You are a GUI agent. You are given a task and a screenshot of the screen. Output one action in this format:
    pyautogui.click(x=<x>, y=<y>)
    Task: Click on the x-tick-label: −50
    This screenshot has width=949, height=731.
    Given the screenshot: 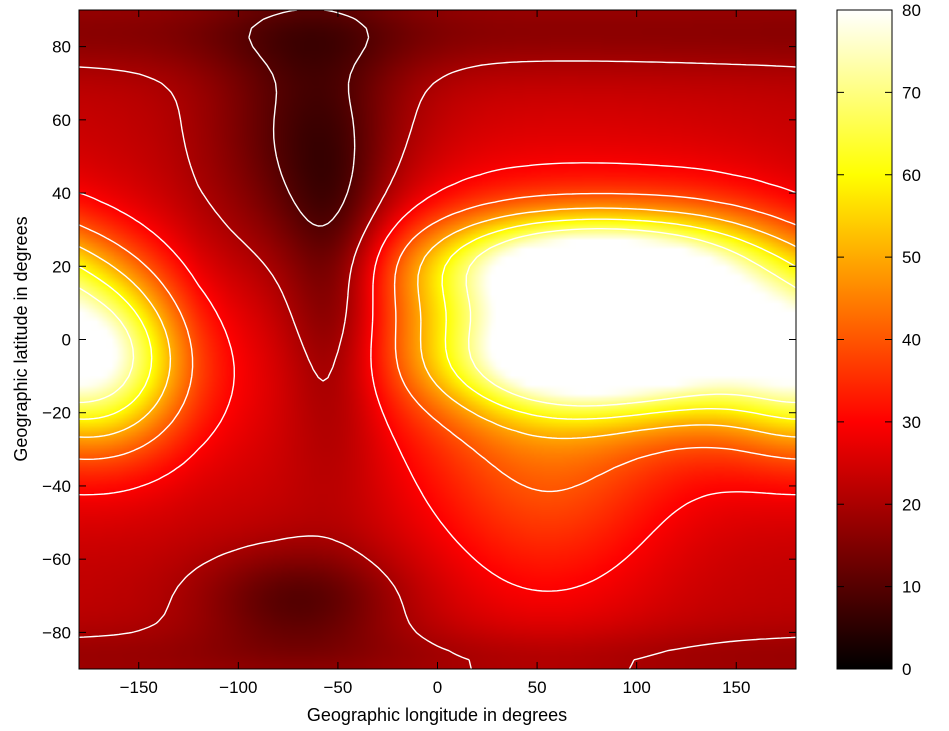 What is the action you would take?
    pyautogui.click(x=337, y=687)
    